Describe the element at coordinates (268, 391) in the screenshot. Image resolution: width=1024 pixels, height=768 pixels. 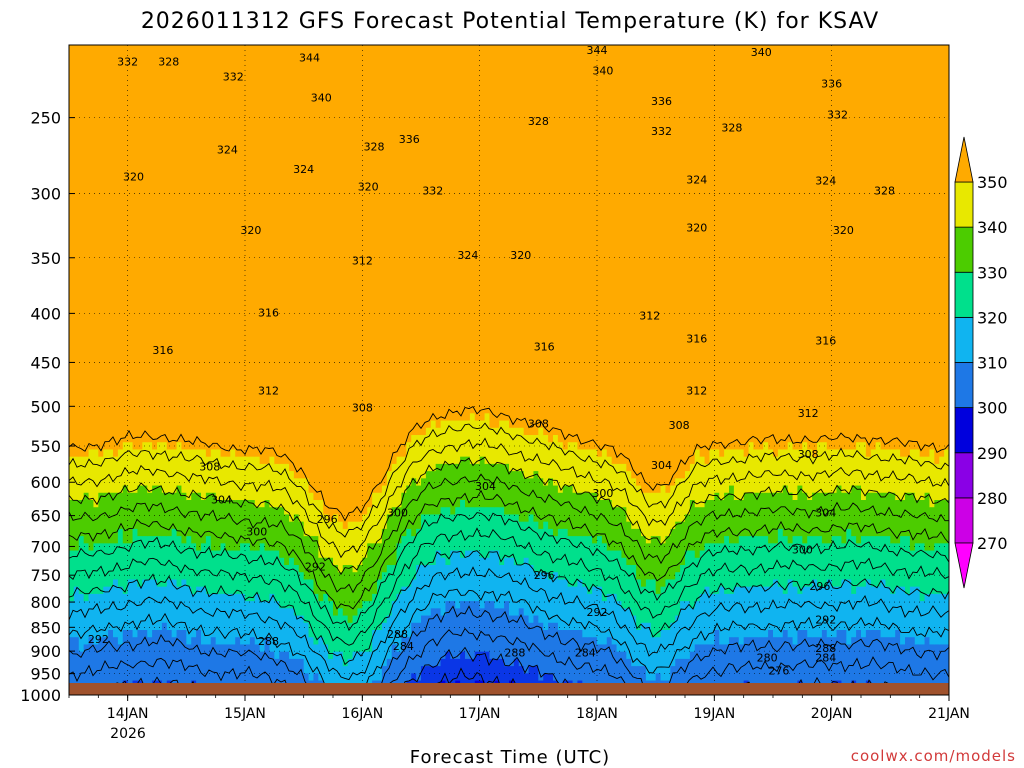
I see `isentrope-label: 312` at that location.